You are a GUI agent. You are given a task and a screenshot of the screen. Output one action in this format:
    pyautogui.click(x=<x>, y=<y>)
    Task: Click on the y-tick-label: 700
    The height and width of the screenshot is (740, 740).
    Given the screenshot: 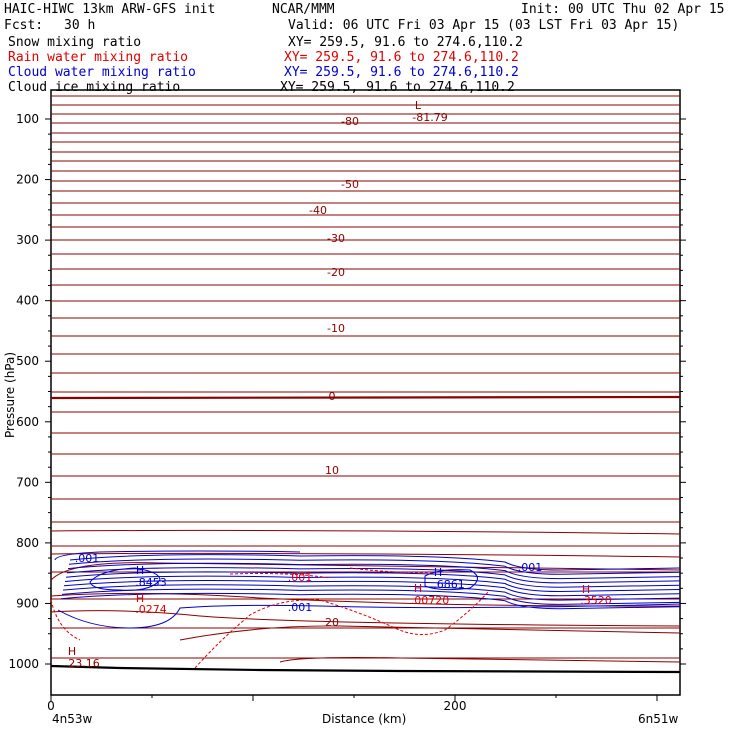 What is the action you would take?
    pyautogui.click(x=27, y=482)
    